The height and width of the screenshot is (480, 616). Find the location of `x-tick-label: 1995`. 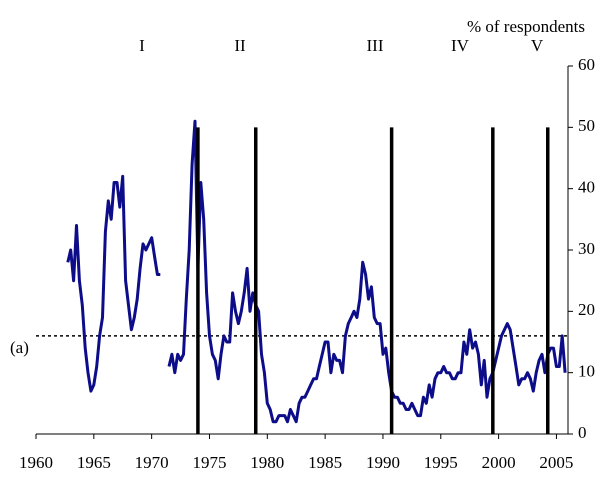

x-tick-label: 1995 is located at coordinates (441, 462).